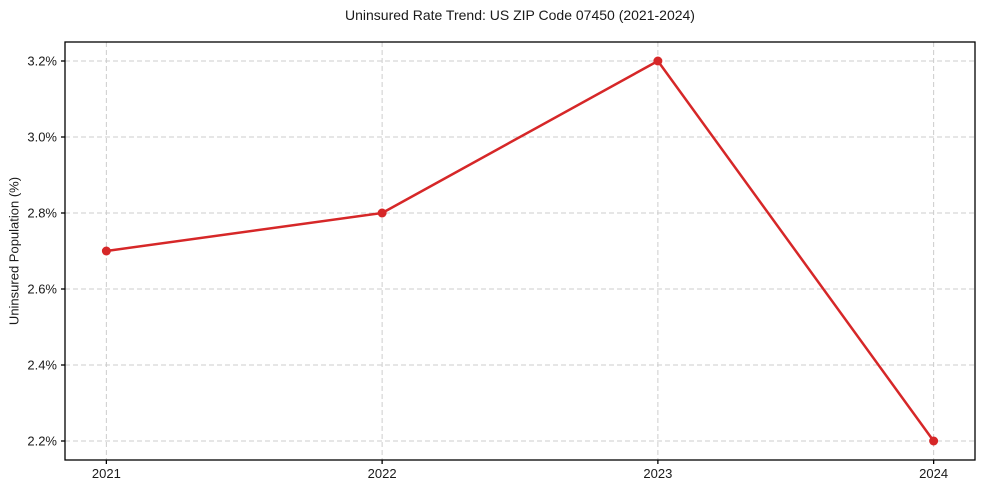  What do you see at coordinates (42, 441) in the screenshot?
I see `y-tick-label: 2.2%` at bounding box center [42, 441].